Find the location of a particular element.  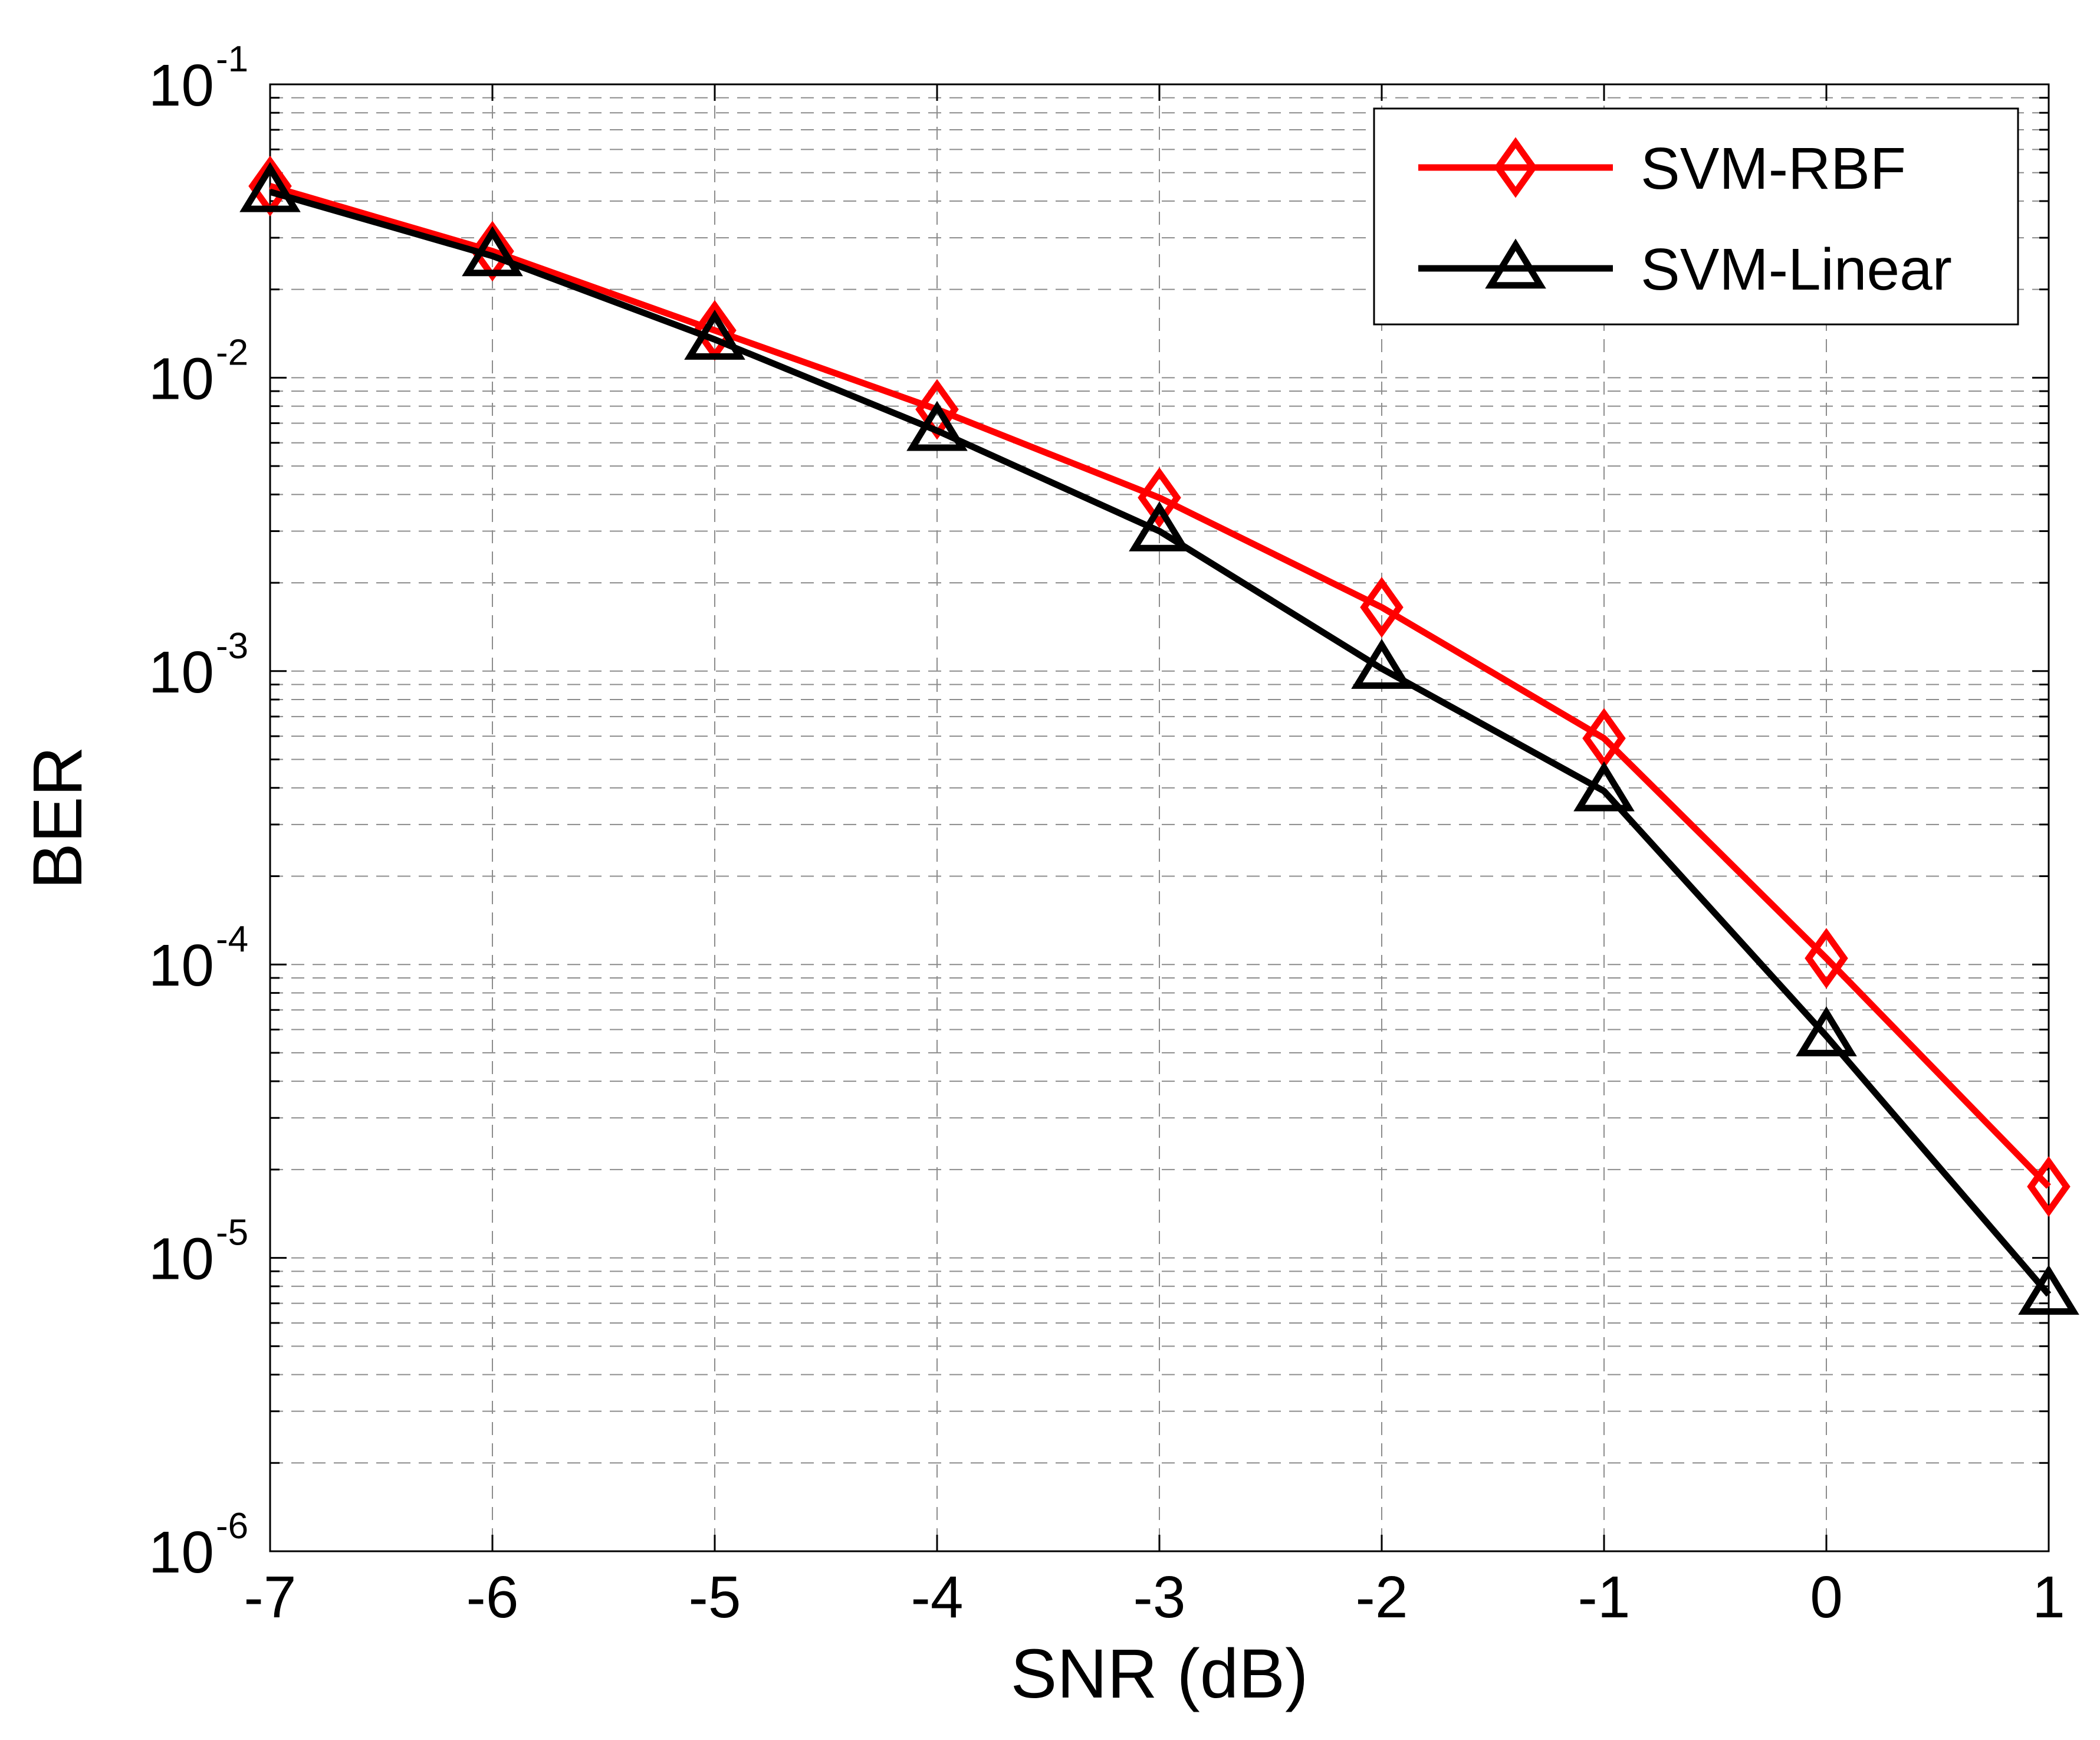

y-tick-exponent: -1 is located at coordinates (232, 60).